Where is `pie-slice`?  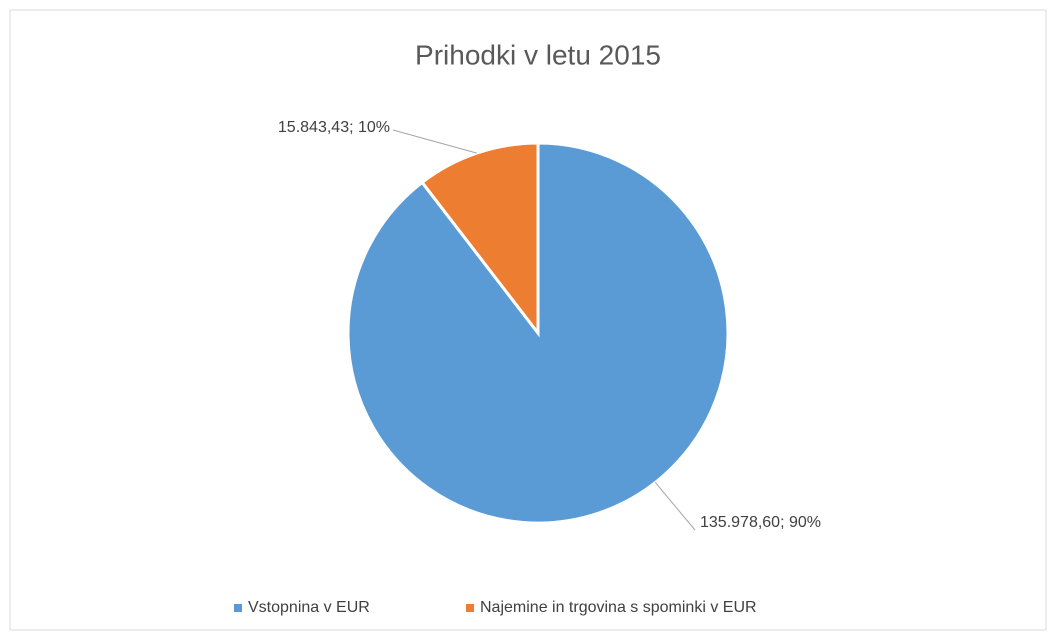
pie-slice is located at coordinates (480, 239).